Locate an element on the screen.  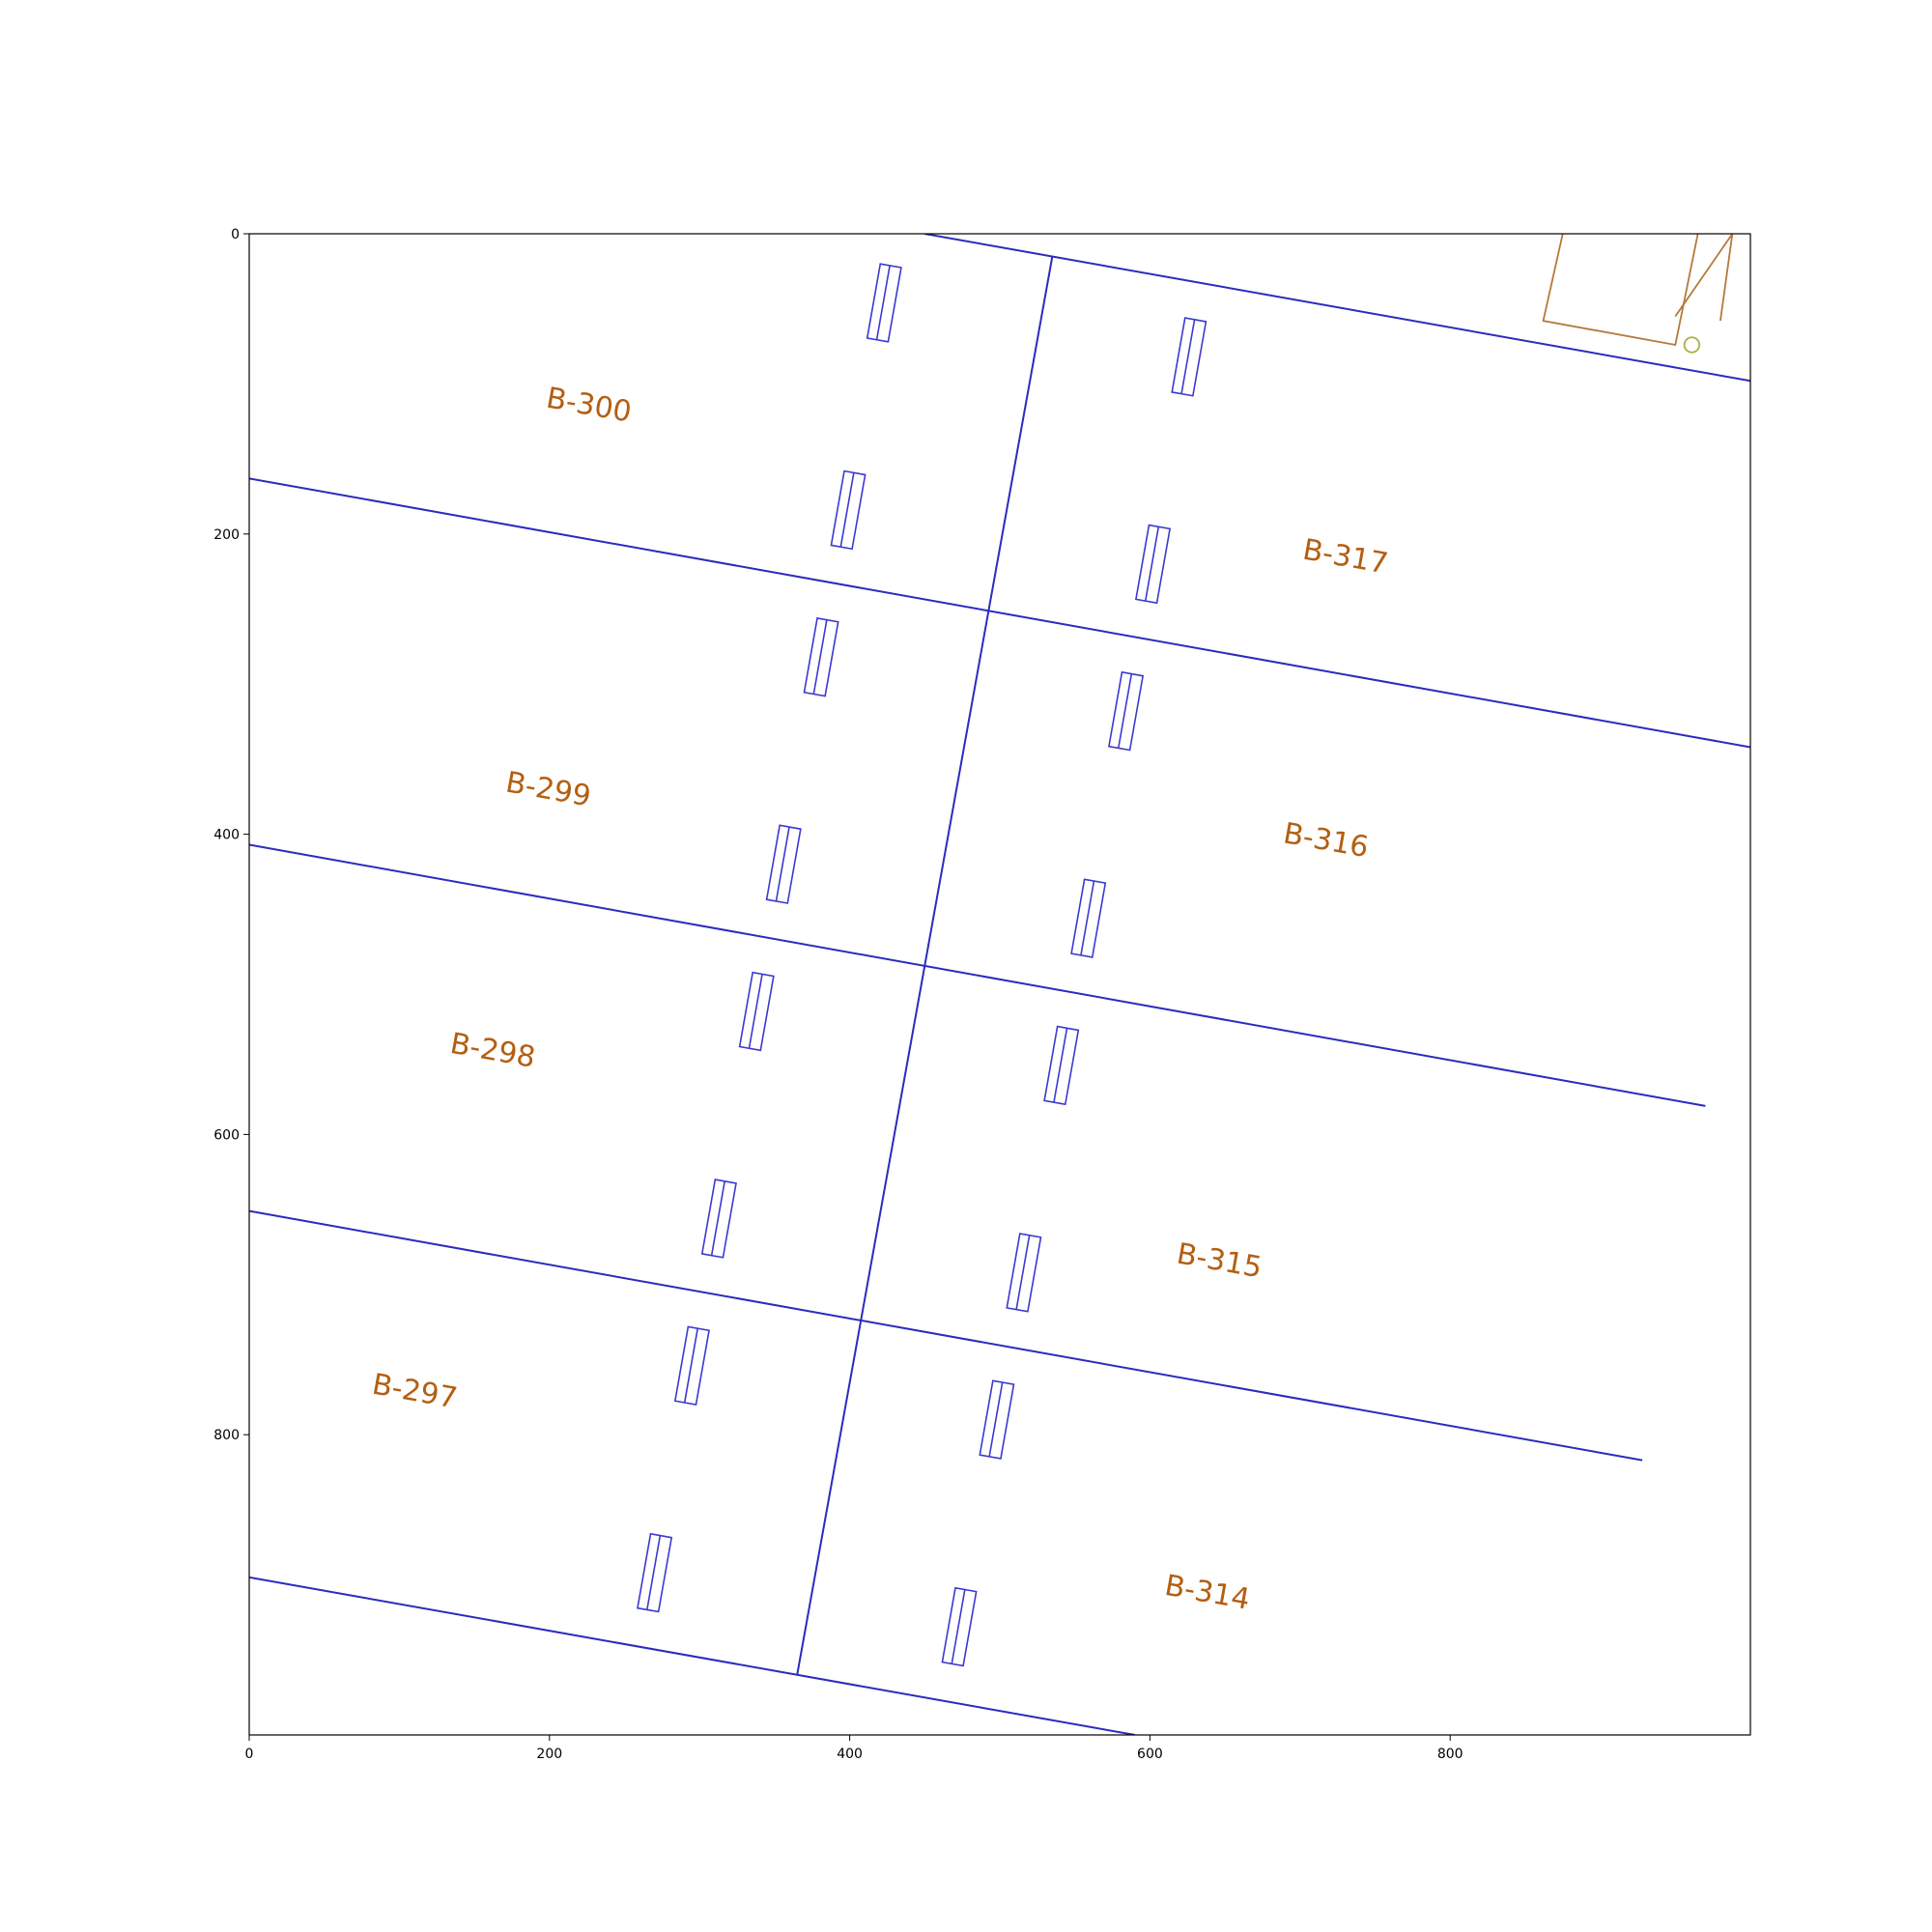
well-symbol is located at coordinates (1692, 345).